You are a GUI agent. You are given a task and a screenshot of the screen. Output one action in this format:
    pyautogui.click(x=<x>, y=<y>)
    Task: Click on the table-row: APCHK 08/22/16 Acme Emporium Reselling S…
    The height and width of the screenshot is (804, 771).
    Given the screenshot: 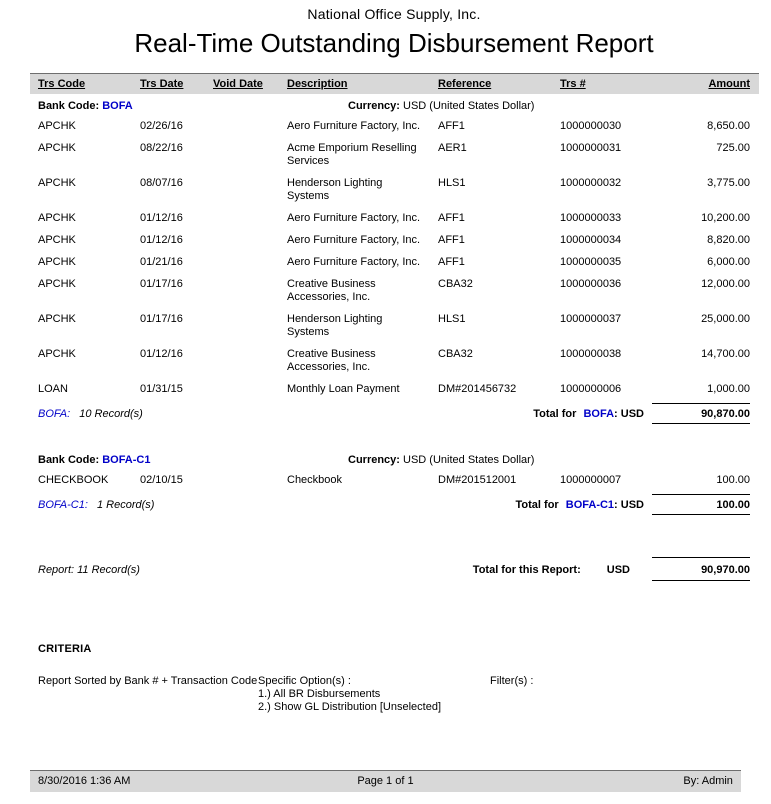 What is the action you would take?
    pyautogui.click(x=394, y=155)
    